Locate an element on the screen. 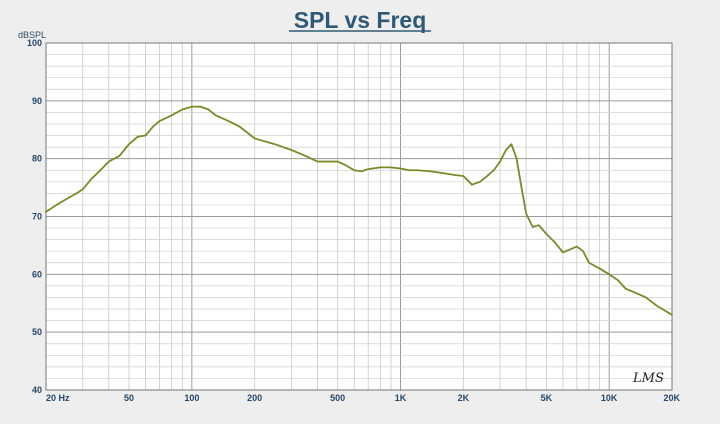  y-tick-label: 60 is located at coordinates (37, 274).